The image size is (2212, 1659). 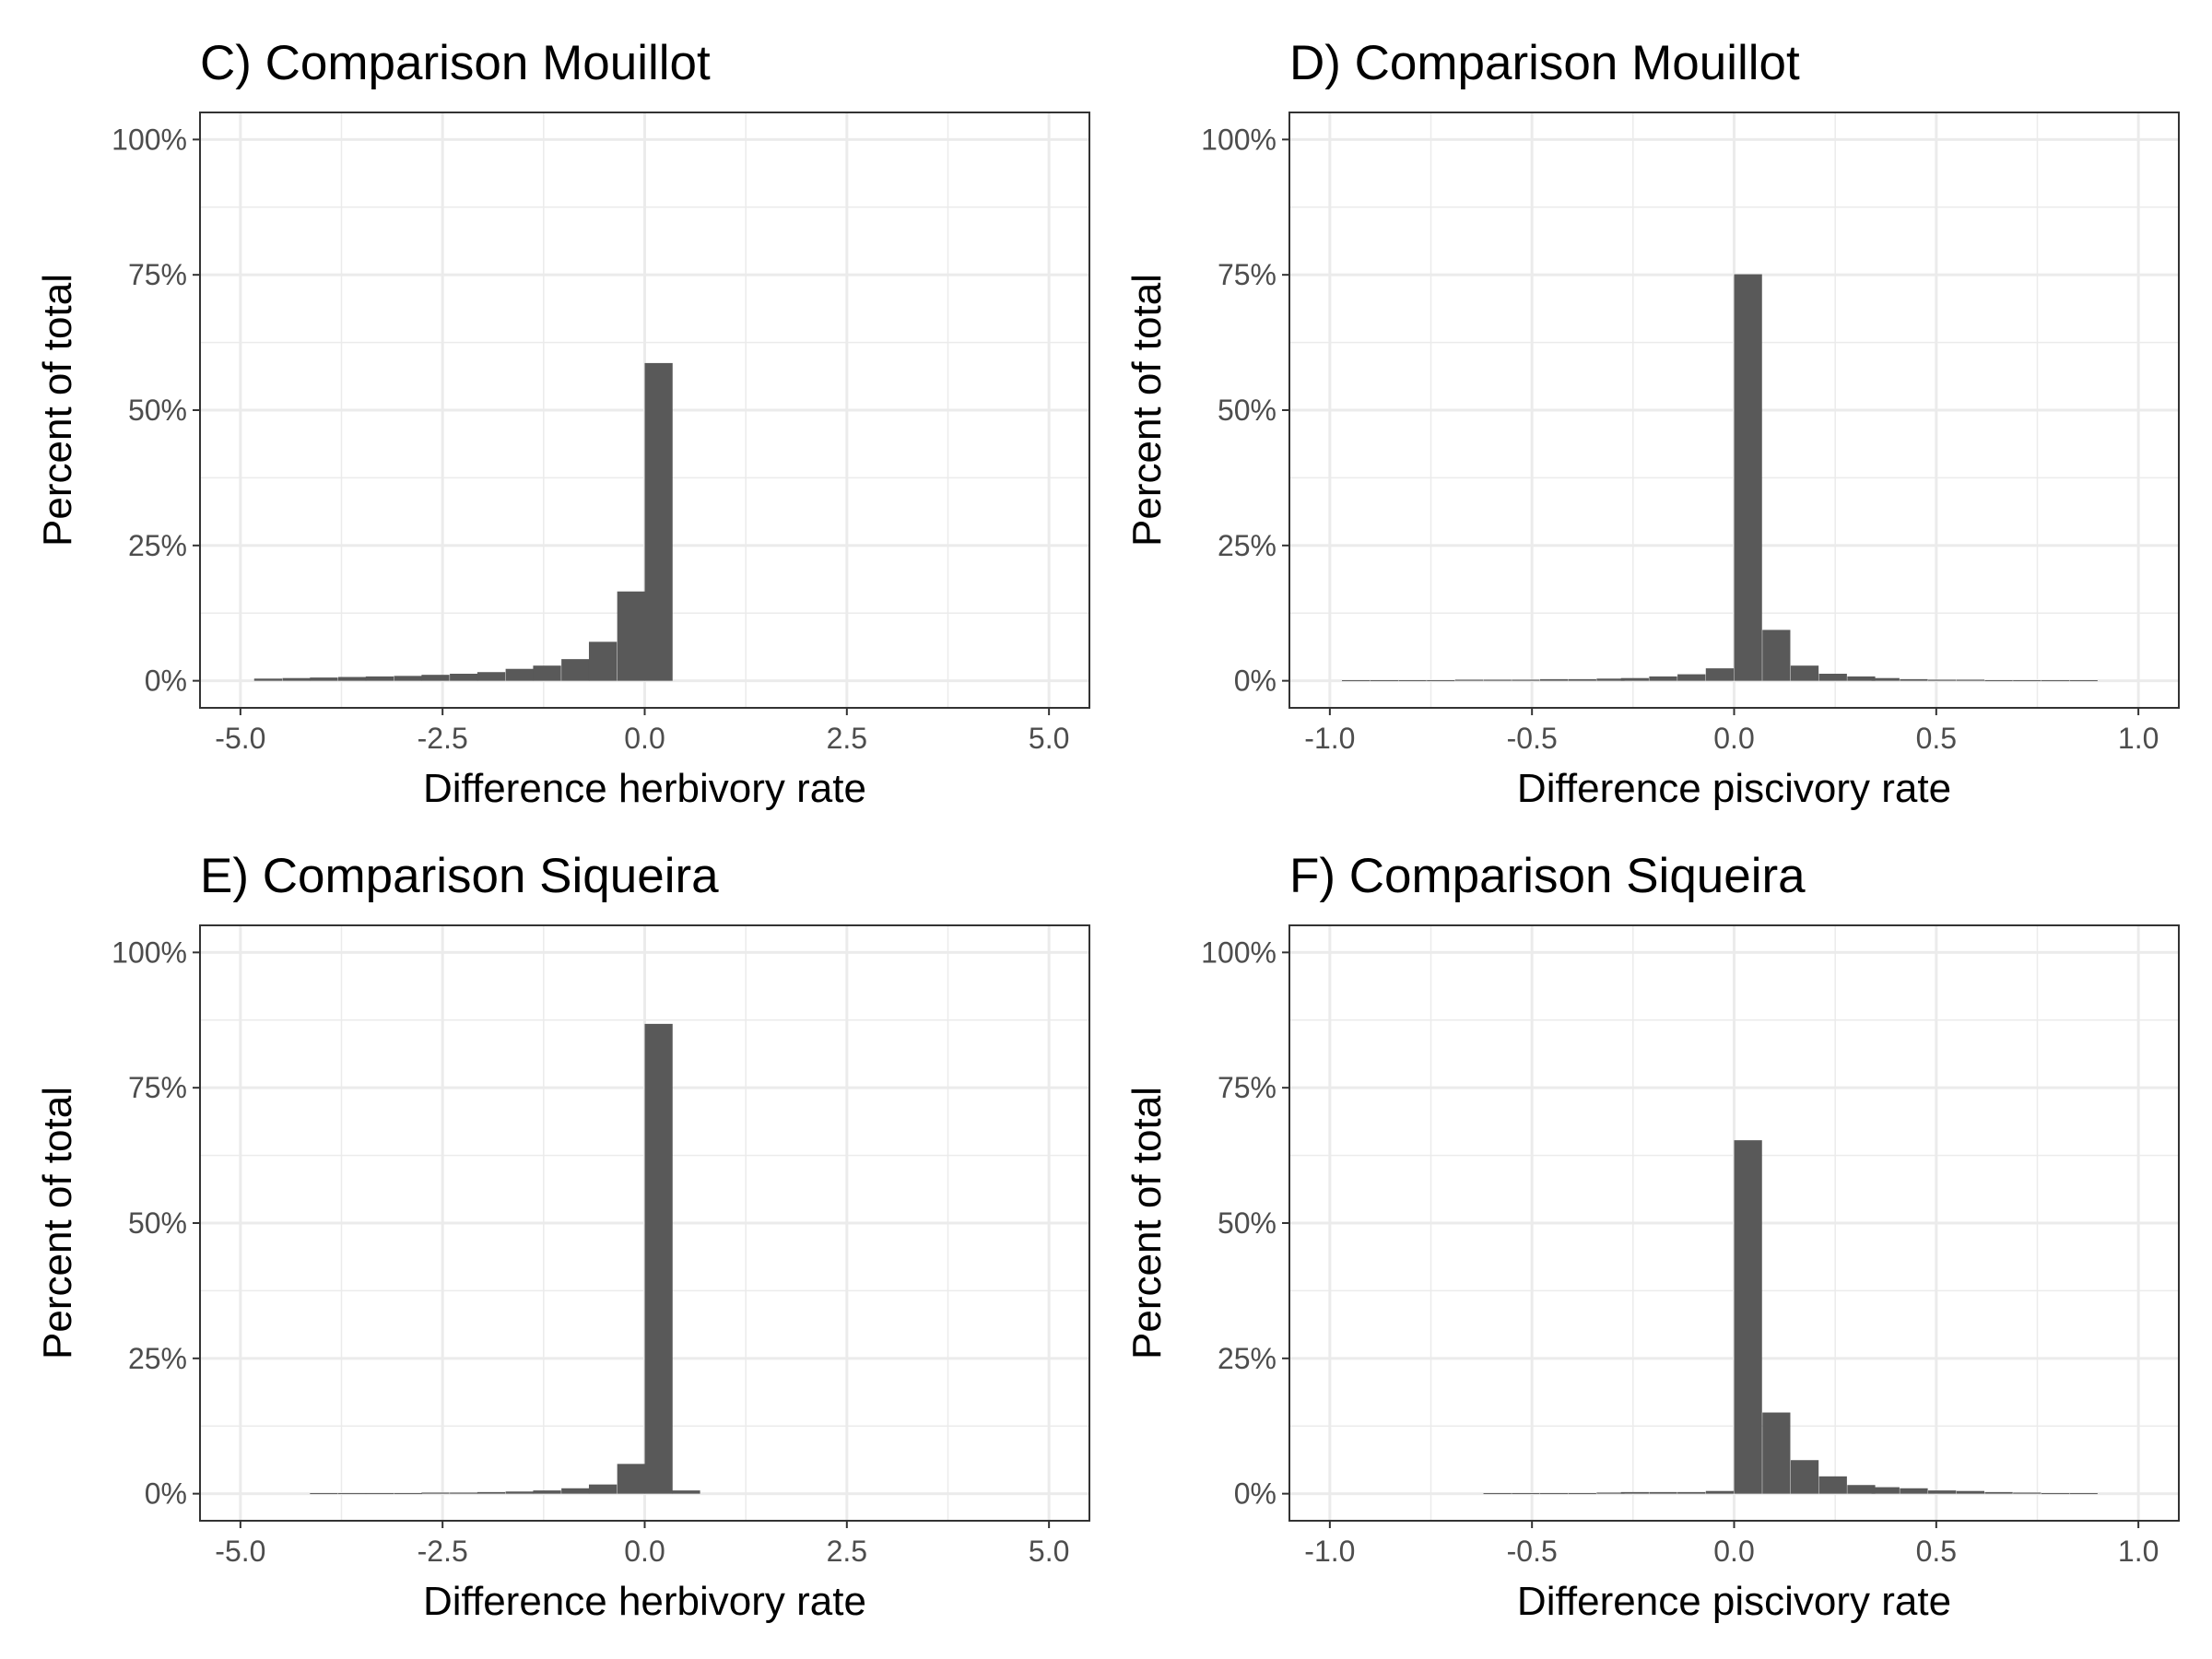 What do you see at coordinates (644, 1601) in the screenshot?
I see `x-axis-label: Difference herbivory rate` at bounding box center [644, 1601].